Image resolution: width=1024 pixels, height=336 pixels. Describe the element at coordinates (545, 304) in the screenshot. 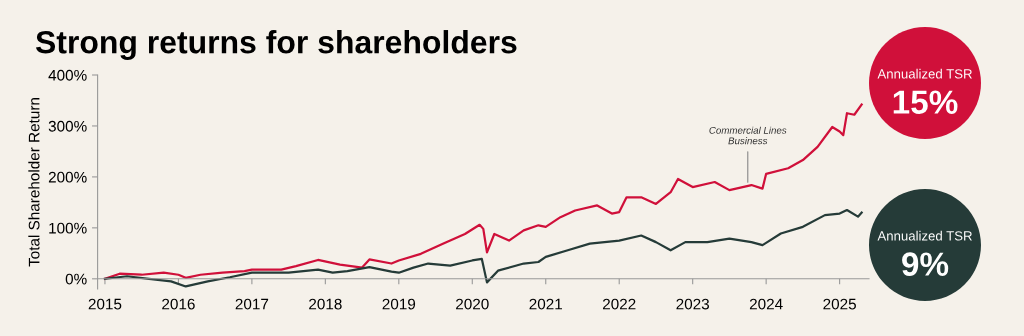

I see `x-tick-label: 2021` at that location.